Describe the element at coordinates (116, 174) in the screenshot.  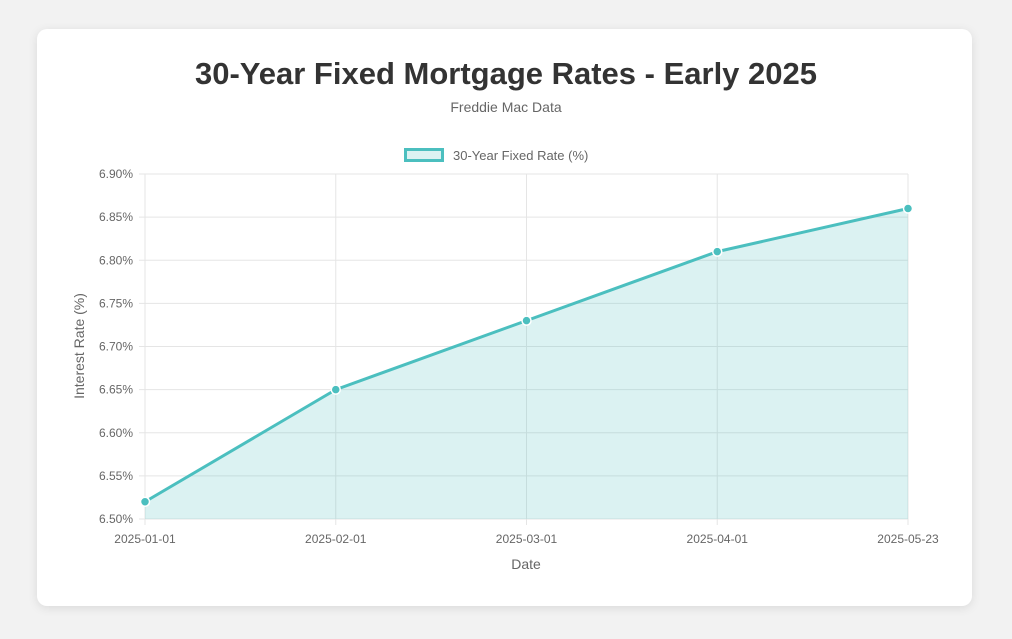
I see `y-tick-label: 6.90%` at that location.